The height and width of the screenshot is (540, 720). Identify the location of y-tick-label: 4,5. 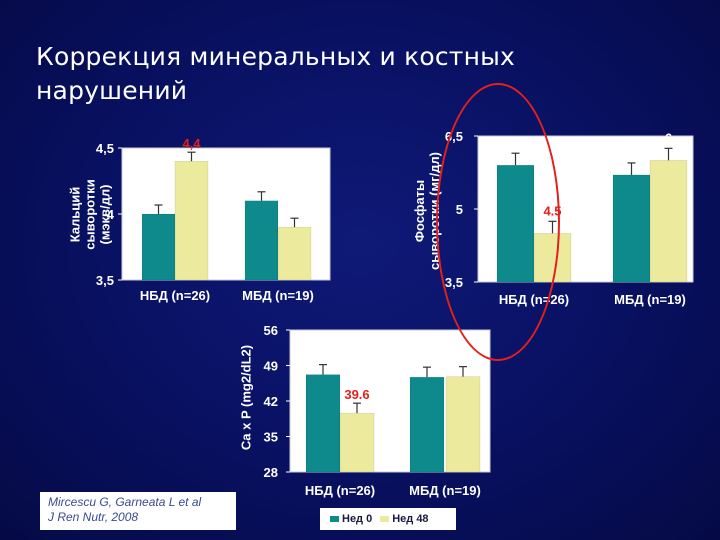
(105, 148).